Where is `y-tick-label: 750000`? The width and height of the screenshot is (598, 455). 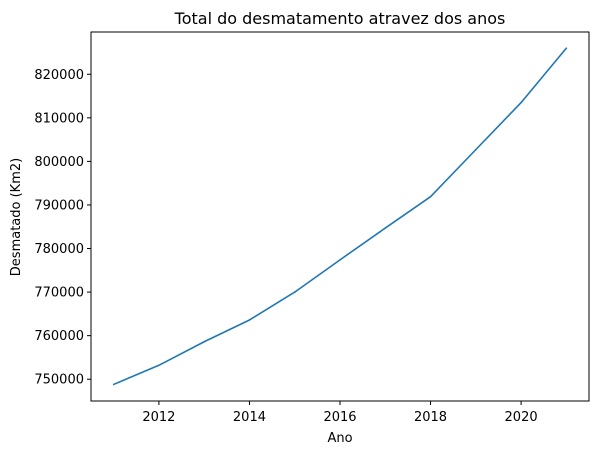
y-tick-label: 750000 is located at coordinates (59, 380).